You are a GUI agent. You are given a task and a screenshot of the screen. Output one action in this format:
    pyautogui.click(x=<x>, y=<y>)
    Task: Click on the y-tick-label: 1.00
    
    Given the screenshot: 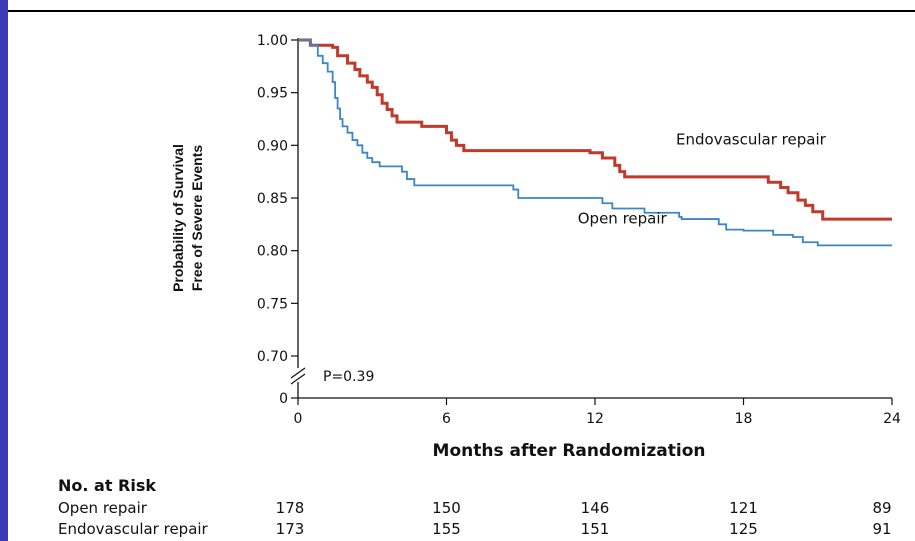 What is the action you would take?
    pyautogui.click(x=272, y=41)
    